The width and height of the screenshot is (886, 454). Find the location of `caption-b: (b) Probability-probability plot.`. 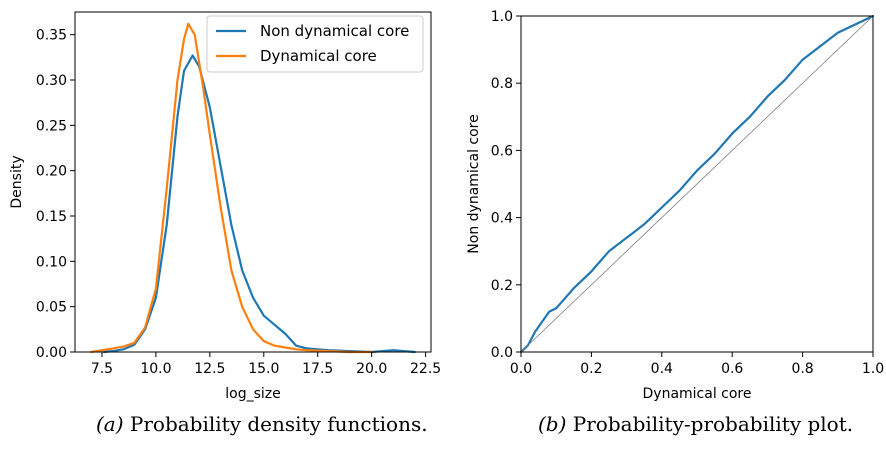

caption-b: (b) Probability-probability plot. is located at coordinates (695, 424).